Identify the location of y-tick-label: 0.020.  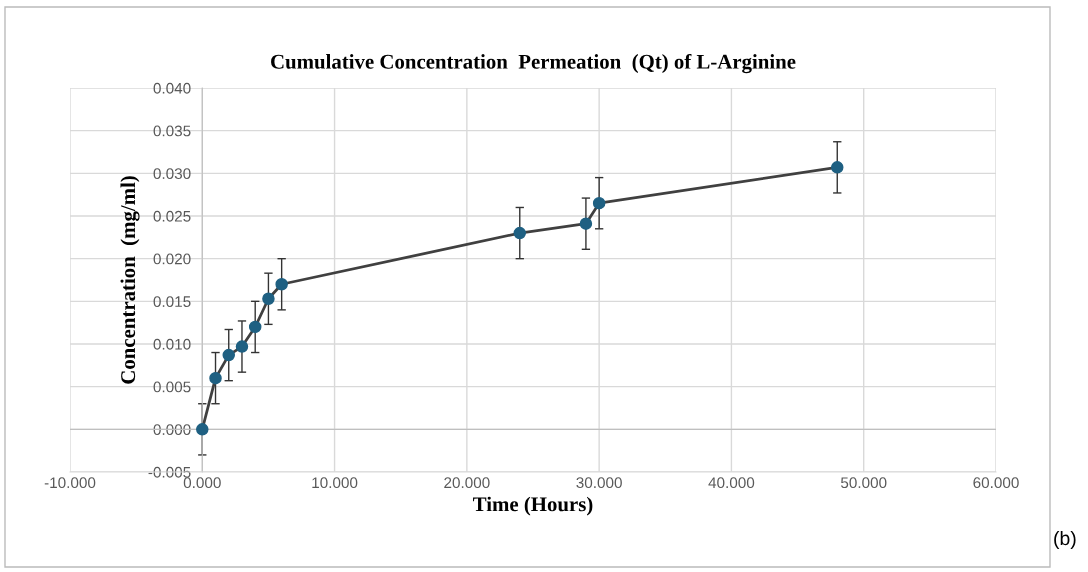
(172, 259).